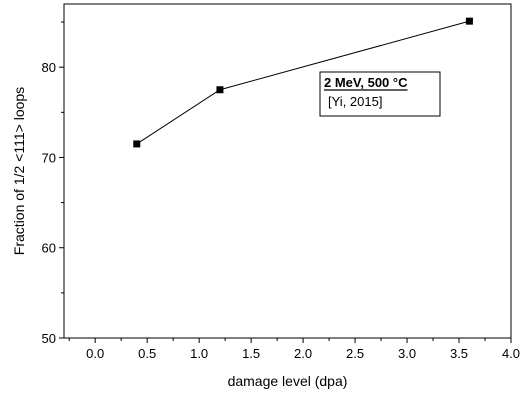  What do you see at coordinates (355, 101) in the screenshot?
I see `legend-reference: [Yi, 2015]` at bounding box center [355, 101].